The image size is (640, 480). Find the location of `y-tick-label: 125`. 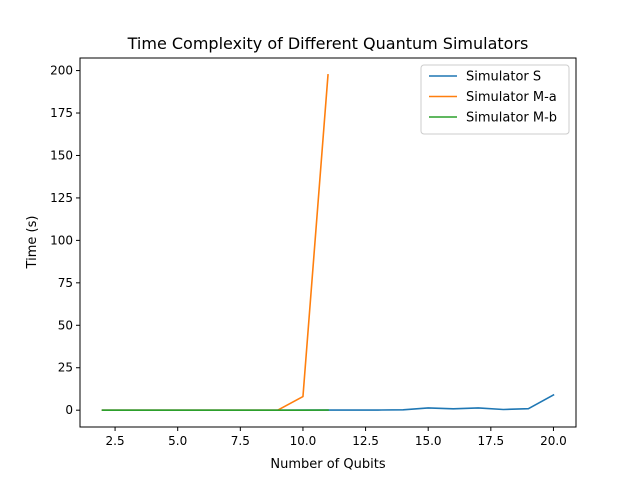

y-tick-label: 125 is located at coordinates (61, 198).